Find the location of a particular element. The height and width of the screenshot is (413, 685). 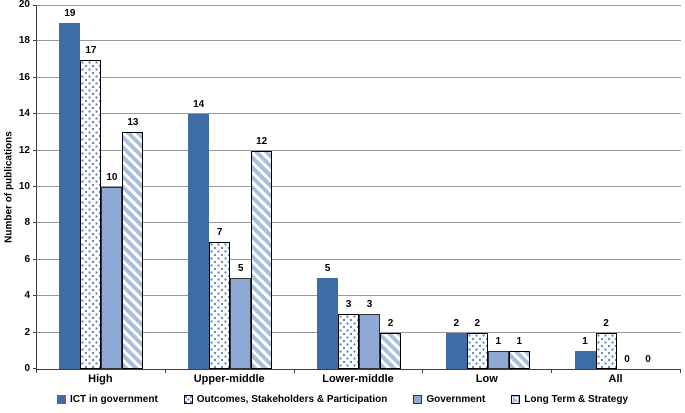

bar-slot: 10 is located at coordinates (112, 187).